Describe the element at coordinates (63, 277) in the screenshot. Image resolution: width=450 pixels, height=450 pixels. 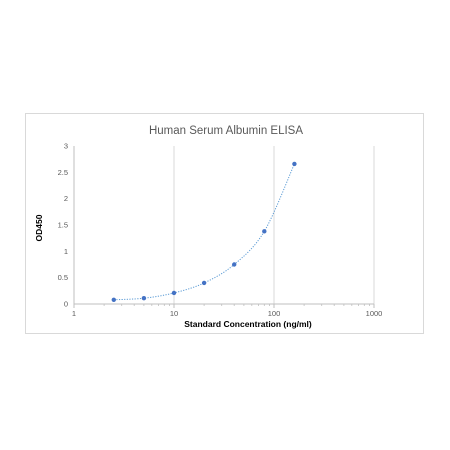
I see `y-tick-label: 0.5` at that location.